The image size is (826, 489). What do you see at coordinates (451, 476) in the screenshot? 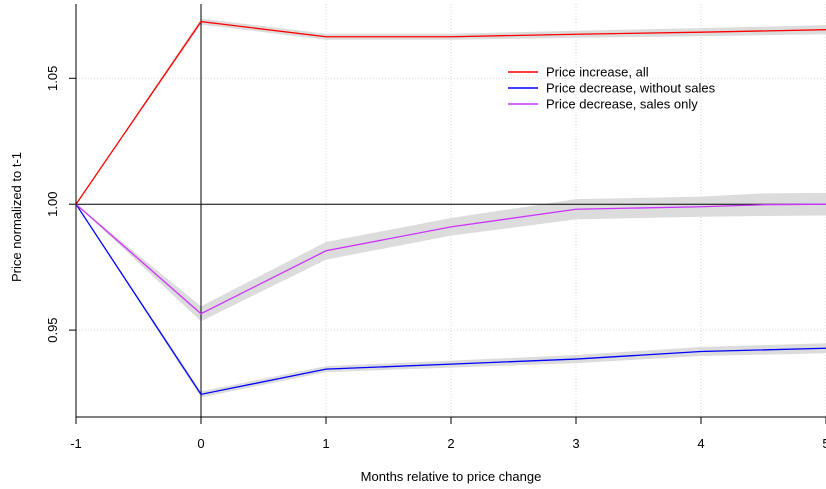
I see `x-axis-title: Months relative to price change` at bounding box center [451, 476].